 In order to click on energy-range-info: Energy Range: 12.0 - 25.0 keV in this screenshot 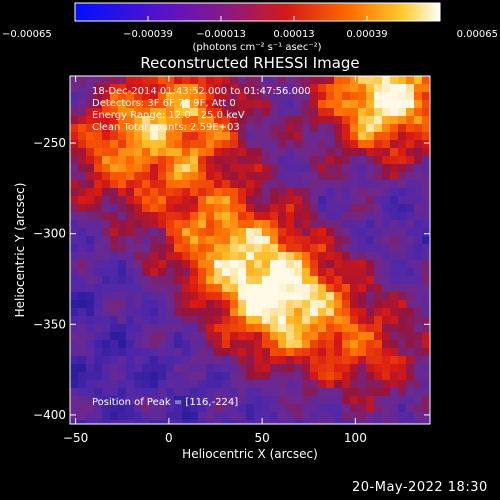, I will do `click(168, 115)`.